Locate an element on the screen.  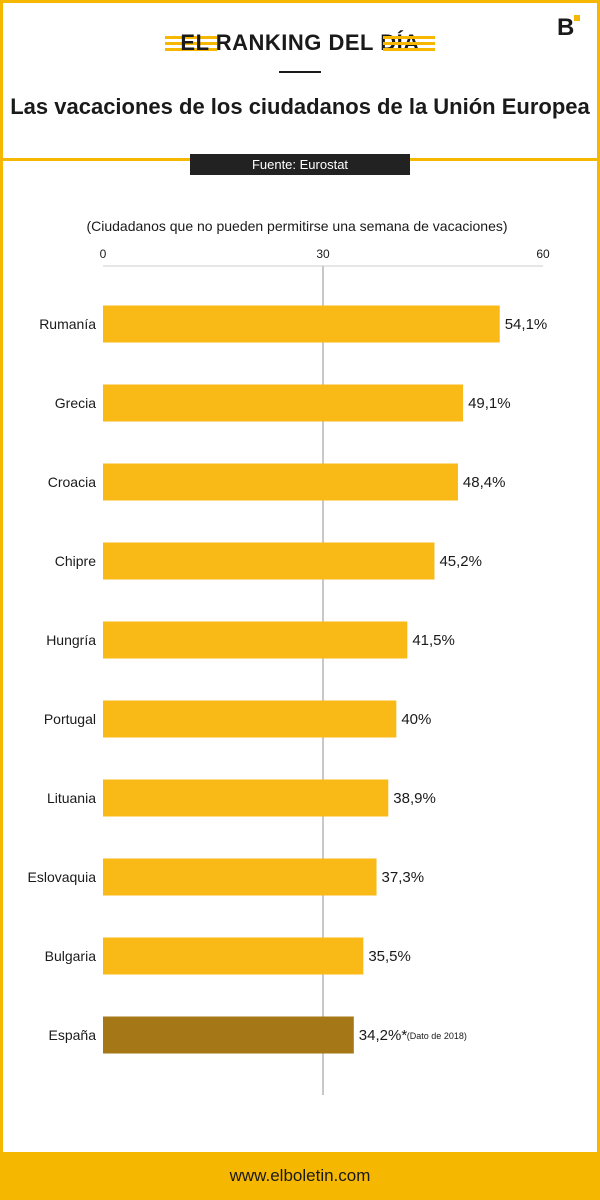
annotation-note: (Dato de 2018) is located at coordinates (437, 1036).